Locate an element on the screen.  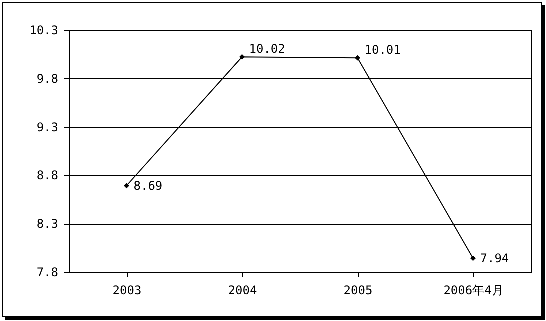
y-tick-label: 10.3 is located at coordinates (44, 31).